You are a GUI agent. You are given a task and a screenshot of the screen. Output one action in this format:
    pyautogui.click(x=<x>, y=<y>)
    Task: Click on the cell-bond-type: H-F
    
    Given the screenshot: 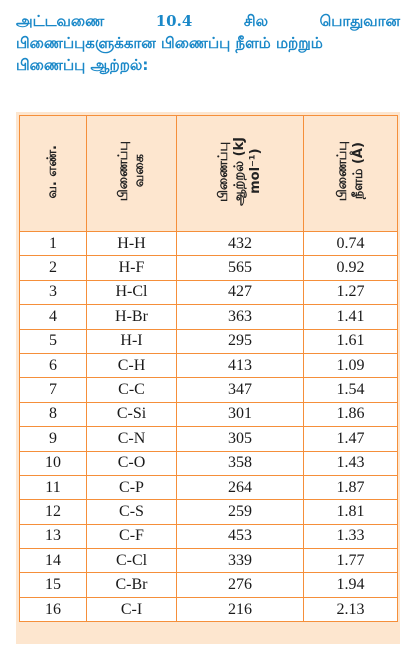 What is the action you would take?
    pyautogui.click(x=131, y=268)
    